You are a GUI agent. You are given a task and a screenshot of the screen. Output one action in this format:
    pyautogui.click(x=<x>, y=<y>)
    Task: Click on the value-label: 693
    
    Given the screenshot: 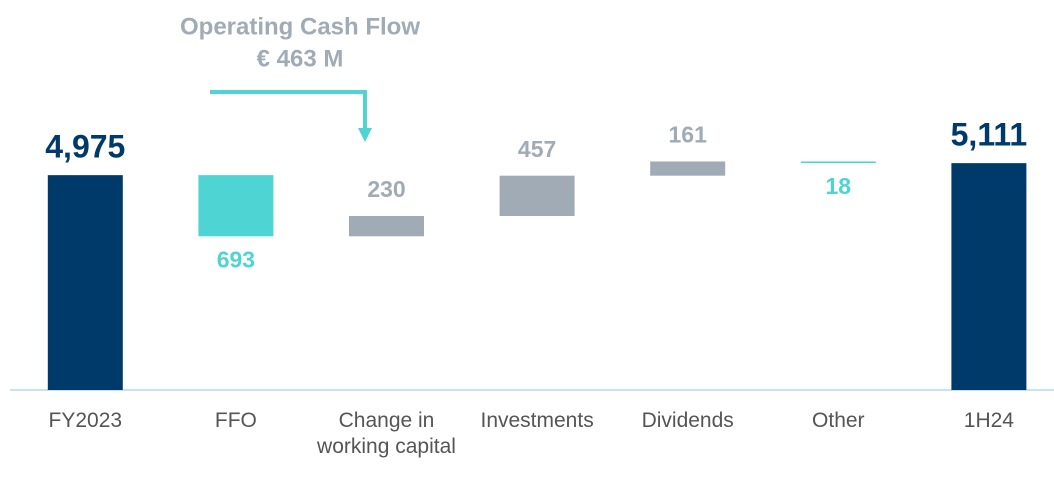 What is the action you would take?
    pyautogui.click(x=236, y=259)
    